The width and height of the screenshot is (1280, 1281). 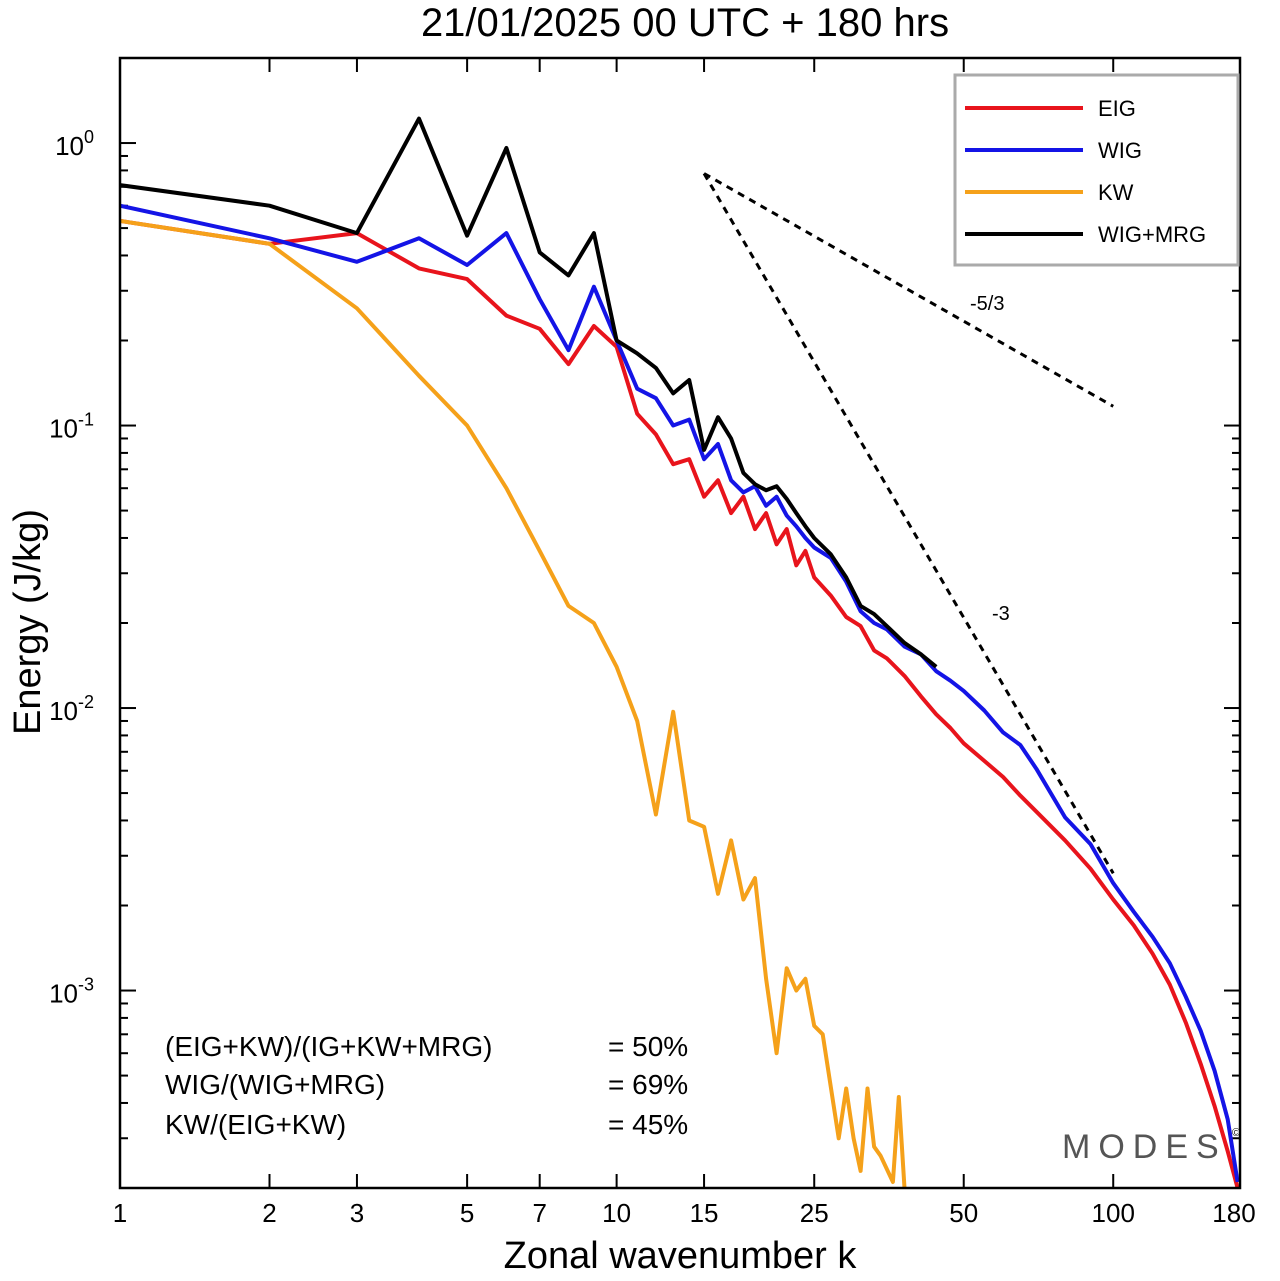 I want to click on x-tick-label: 10, so click(x=616, y=1213).